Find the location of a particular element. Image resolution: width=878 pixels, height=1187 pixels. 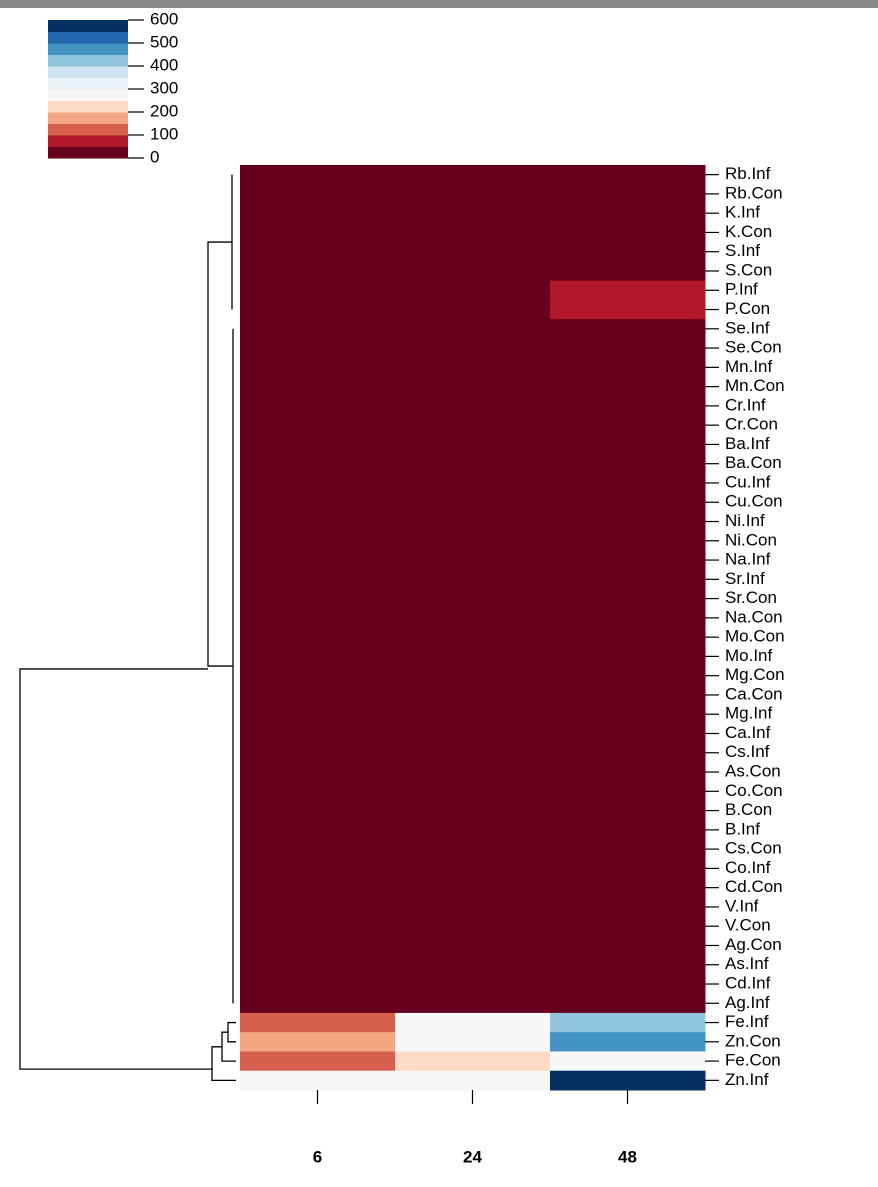

row-label: Fe.Con is located at coordinates (753, 1060).